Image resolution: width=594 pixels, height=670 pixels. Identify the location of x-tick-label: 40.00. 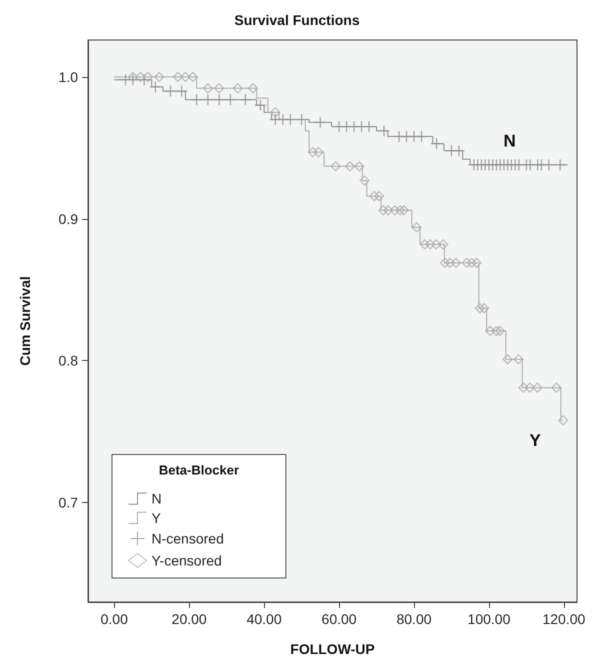
(264, 619).